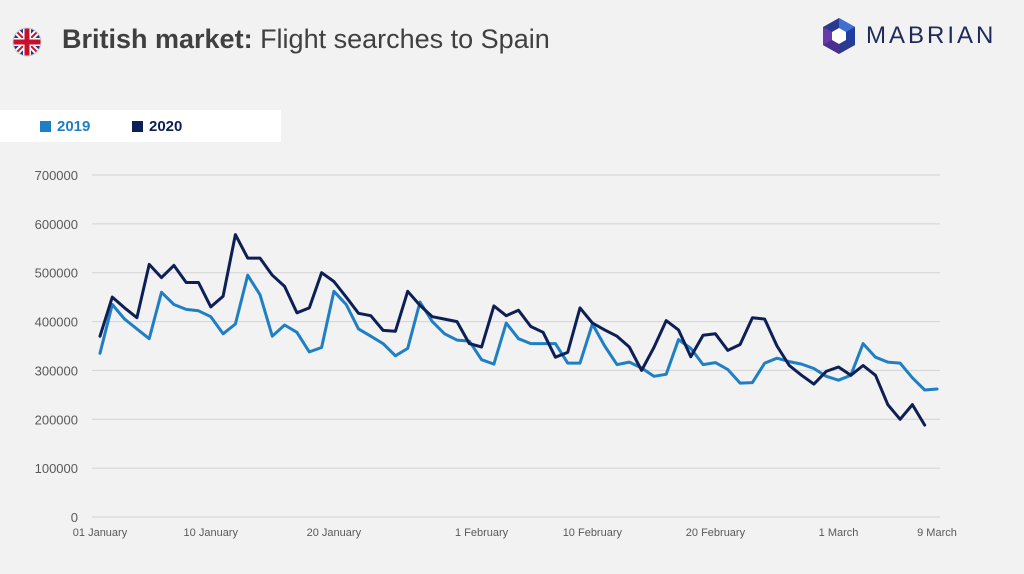 The width and height of the screenshot is (1024, 574). I want to click on legend-item-2020: 2020, so click(157, 126).